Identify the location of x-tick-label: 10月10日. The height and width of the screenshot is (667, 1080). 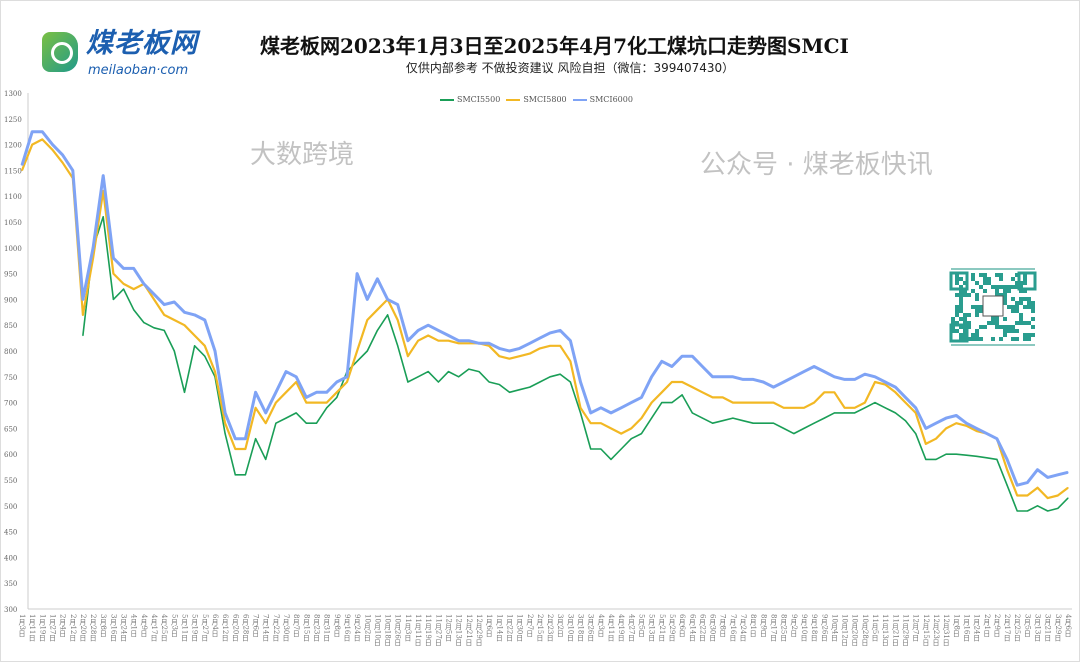
(377, 630).